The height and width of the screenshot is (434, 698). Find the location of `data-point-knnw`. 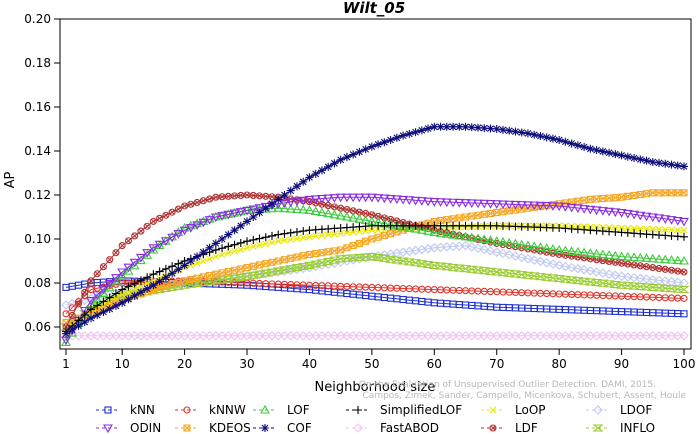

data-point-knnw is located at coordinates (66, 314).